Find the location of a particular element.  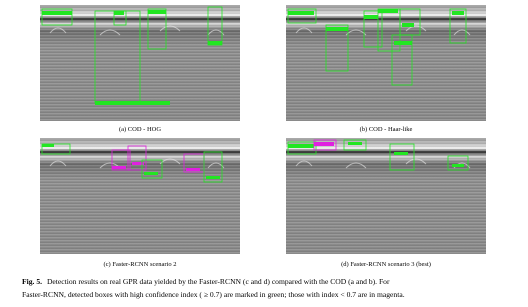

panel-caption: (b) COD - Haar-like is located at coordinates (386, 129).